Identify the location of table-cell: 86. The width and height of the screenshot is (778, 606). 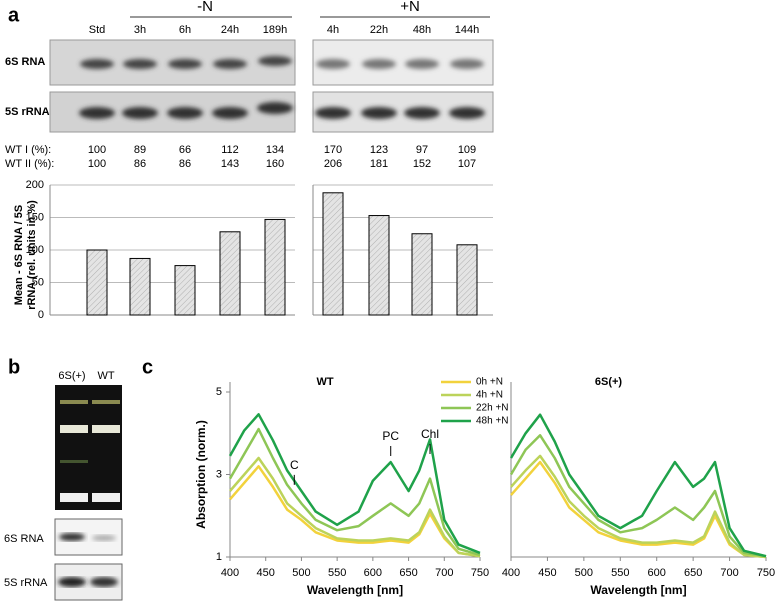
(140, 164).